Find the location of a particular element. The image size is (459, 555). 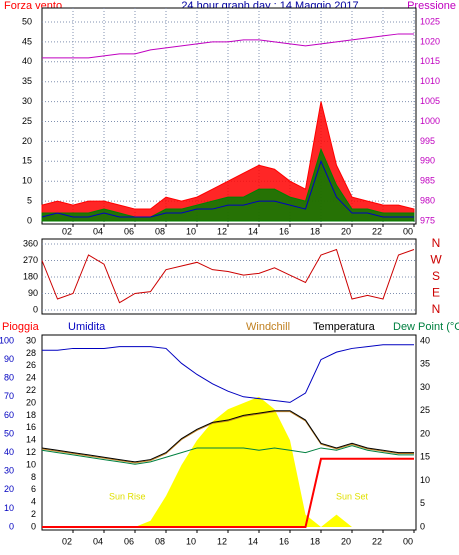

y2-tick-label: 975 is located at coordinates (427, 220).